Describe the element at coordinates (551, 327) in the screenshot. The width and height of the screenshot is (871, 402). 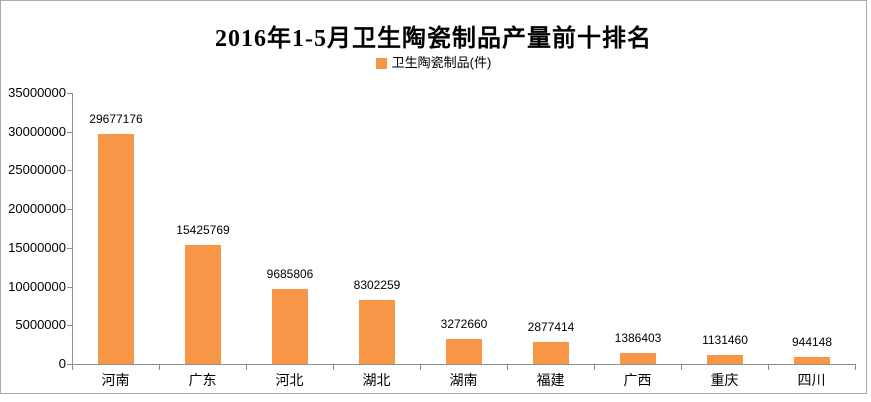
I see `bar-value-label: 2877414` at that location.